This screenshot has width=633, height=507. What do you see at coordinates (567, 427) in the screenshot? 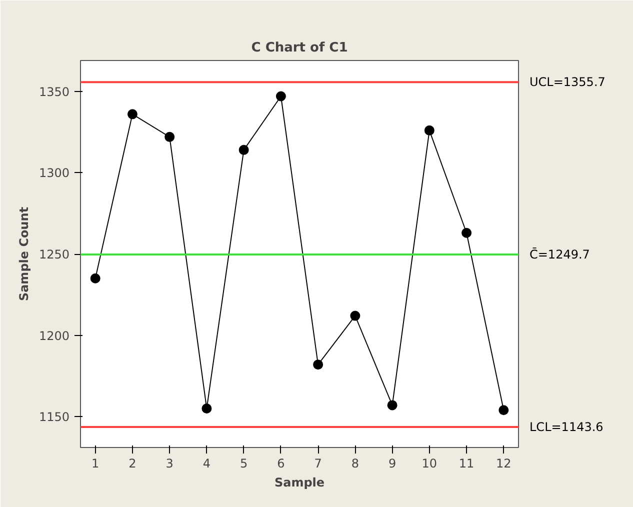
I see `ref-line-label: LCL=1143.6` at bounding box center [567, 427].